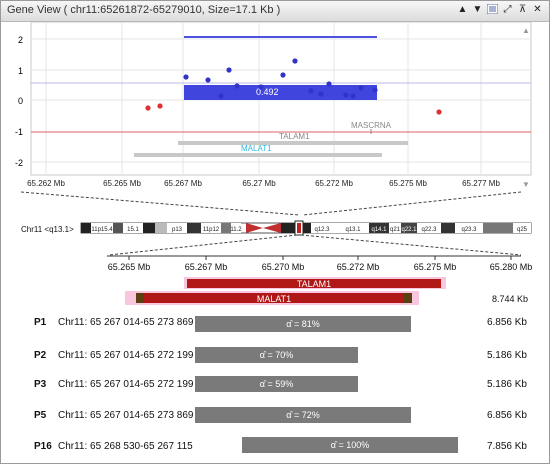  Describe the element at coordinates (511, 267) in the screenshot. I see `track-x-tick-label: 65.280 Mb` at that location.